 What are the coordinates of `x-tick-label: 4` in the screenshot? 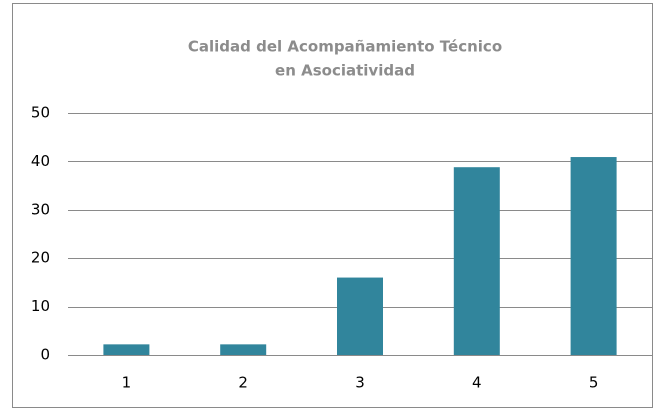 It's located at (477, 383).